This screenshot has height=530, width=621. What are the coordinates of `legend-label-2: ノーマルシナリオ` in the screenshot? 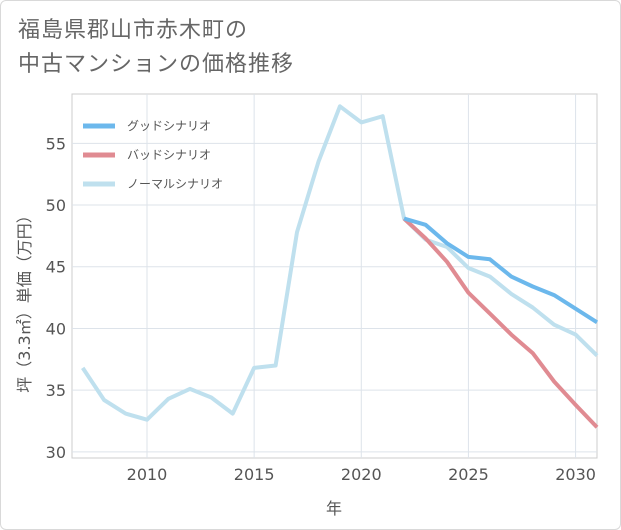 It's located at (175, 184).